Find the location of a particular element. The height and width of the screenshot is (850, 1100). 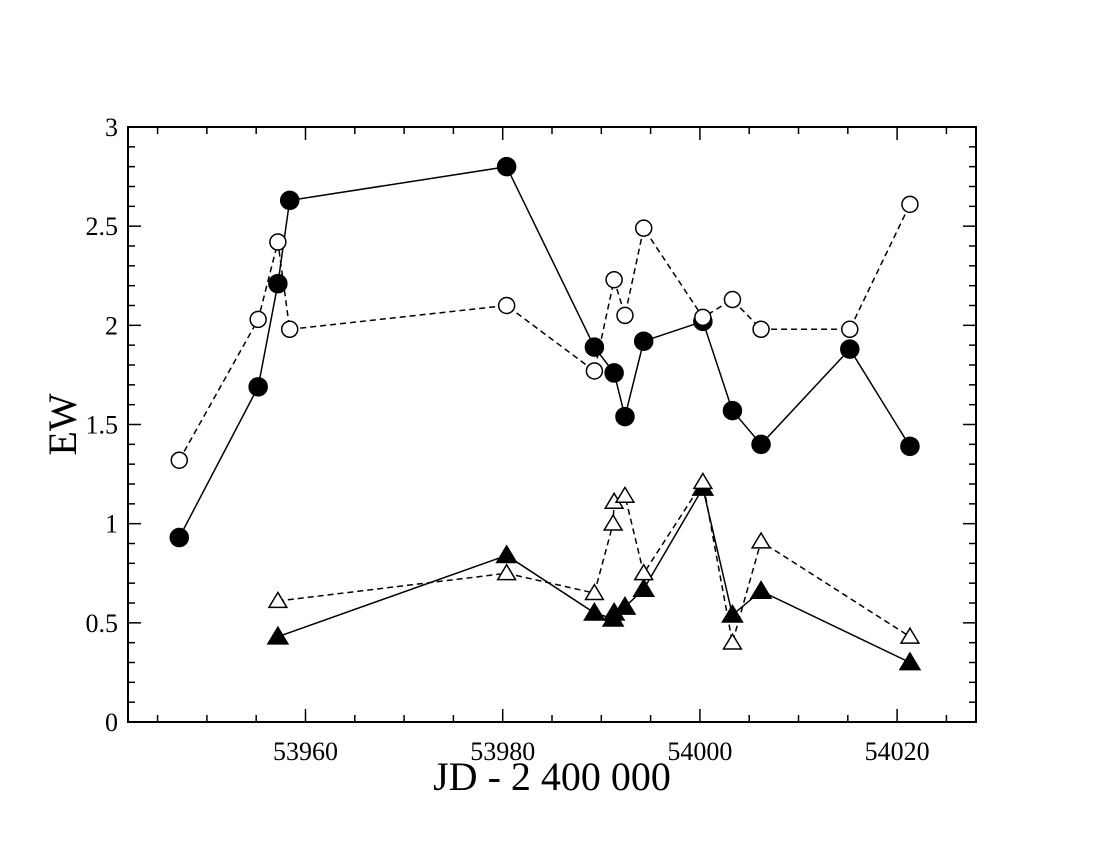

y-tick-label: 1.5 is located at coordinates (102, 425).